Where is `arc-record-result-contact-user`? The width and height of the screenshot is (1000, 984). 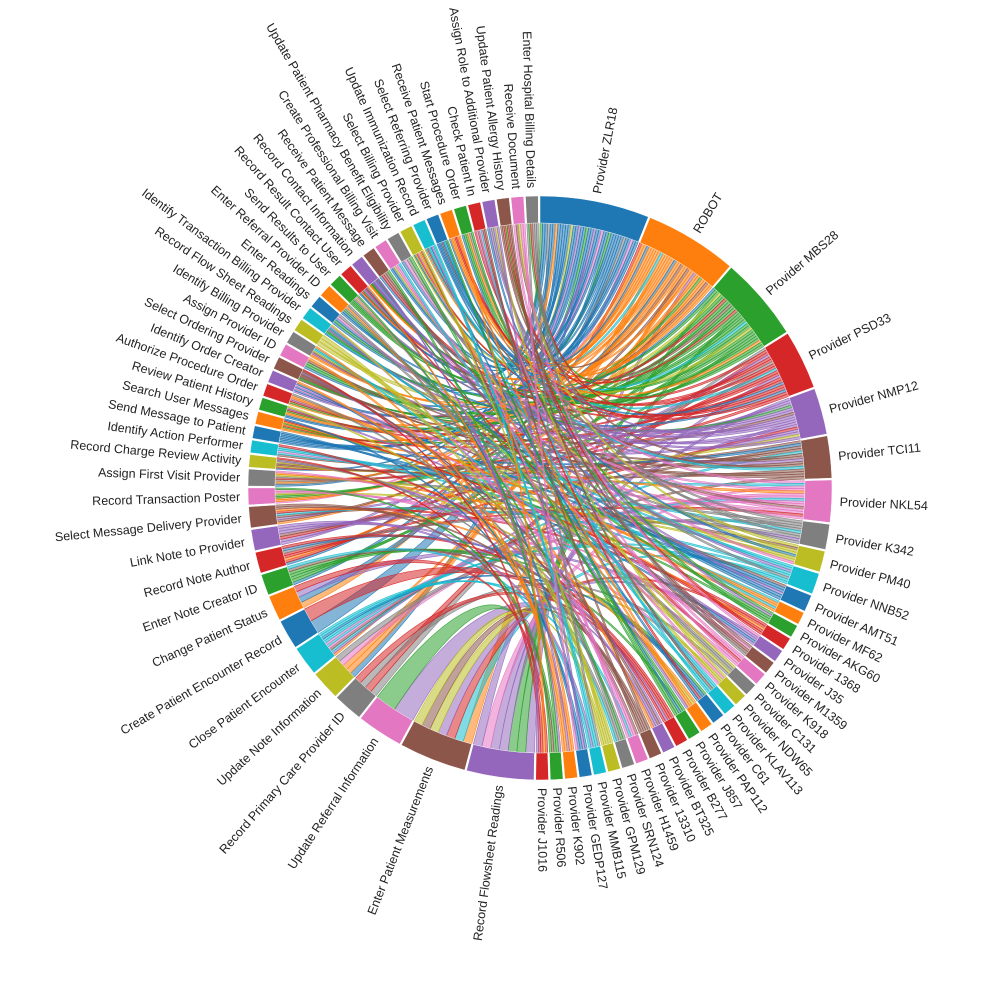 arc-record-result-contact-user is located at coordinates (354, 280).